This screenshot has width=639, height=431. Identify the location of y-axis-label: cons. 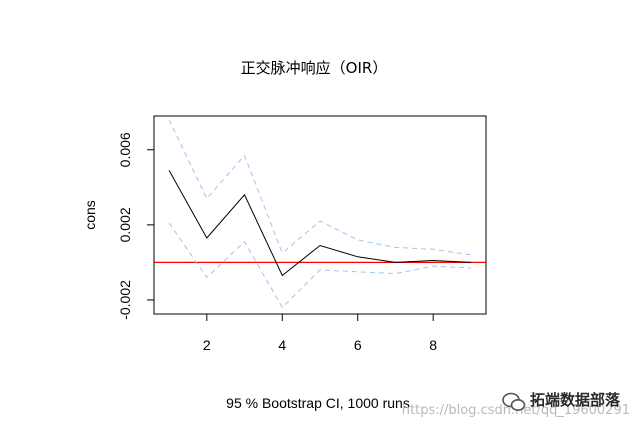
(90, 215).